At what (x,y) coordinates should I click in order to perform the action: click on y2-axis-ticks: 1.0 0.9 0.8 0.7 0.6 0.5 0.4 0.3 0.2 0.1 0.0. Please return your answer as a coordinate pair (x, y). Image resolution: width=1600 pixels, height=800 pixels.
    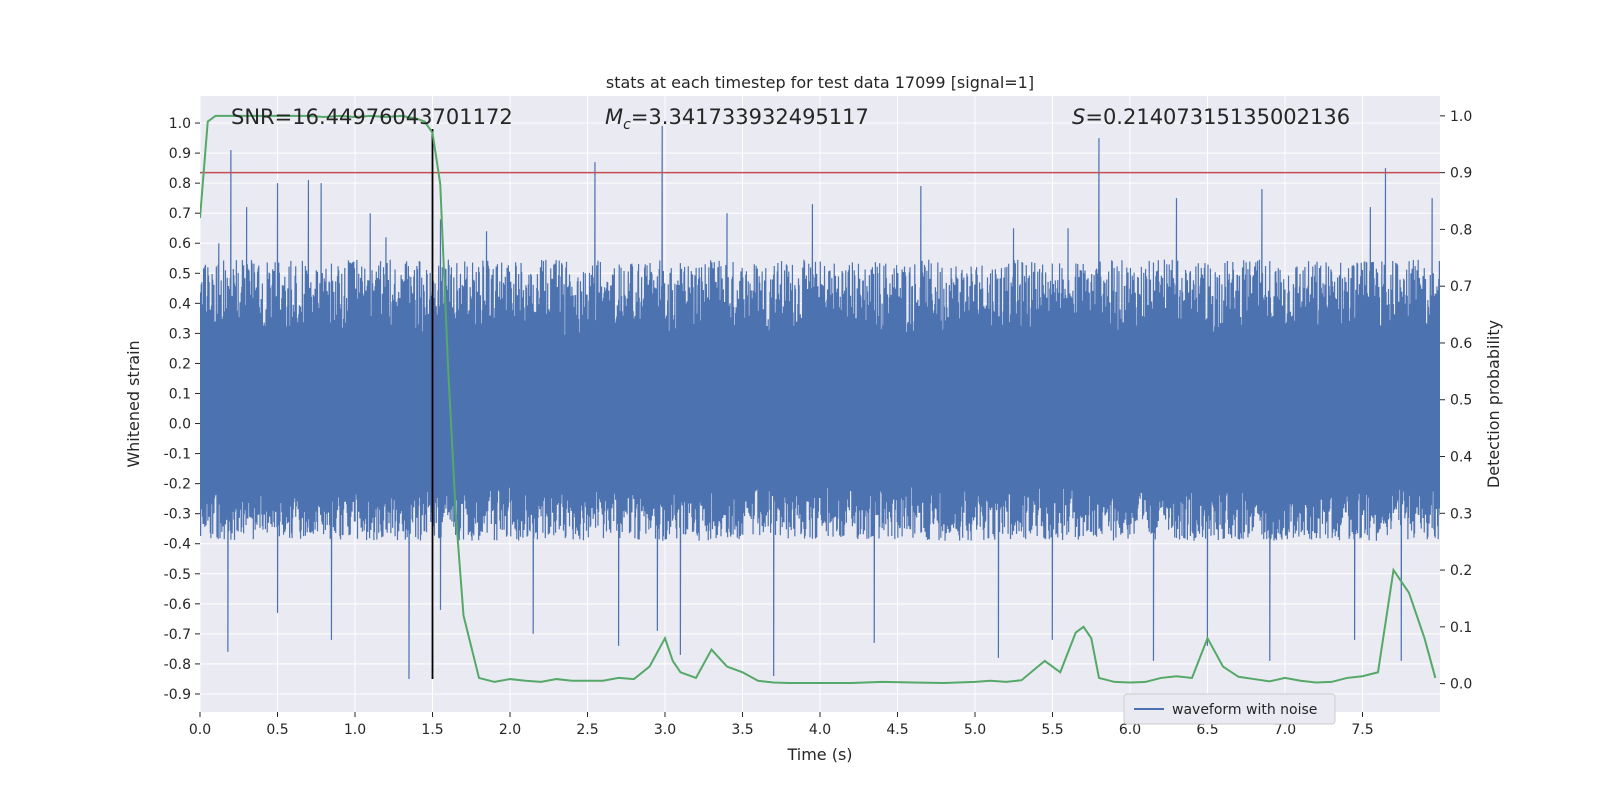
    Looking at the image, I should click on (1456, 401).